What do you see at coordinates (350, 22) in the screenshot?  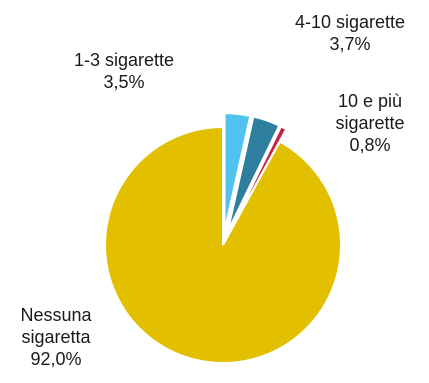 I see `slice-category-label: 4-10 sigarette` at bounding box center [350, 22].